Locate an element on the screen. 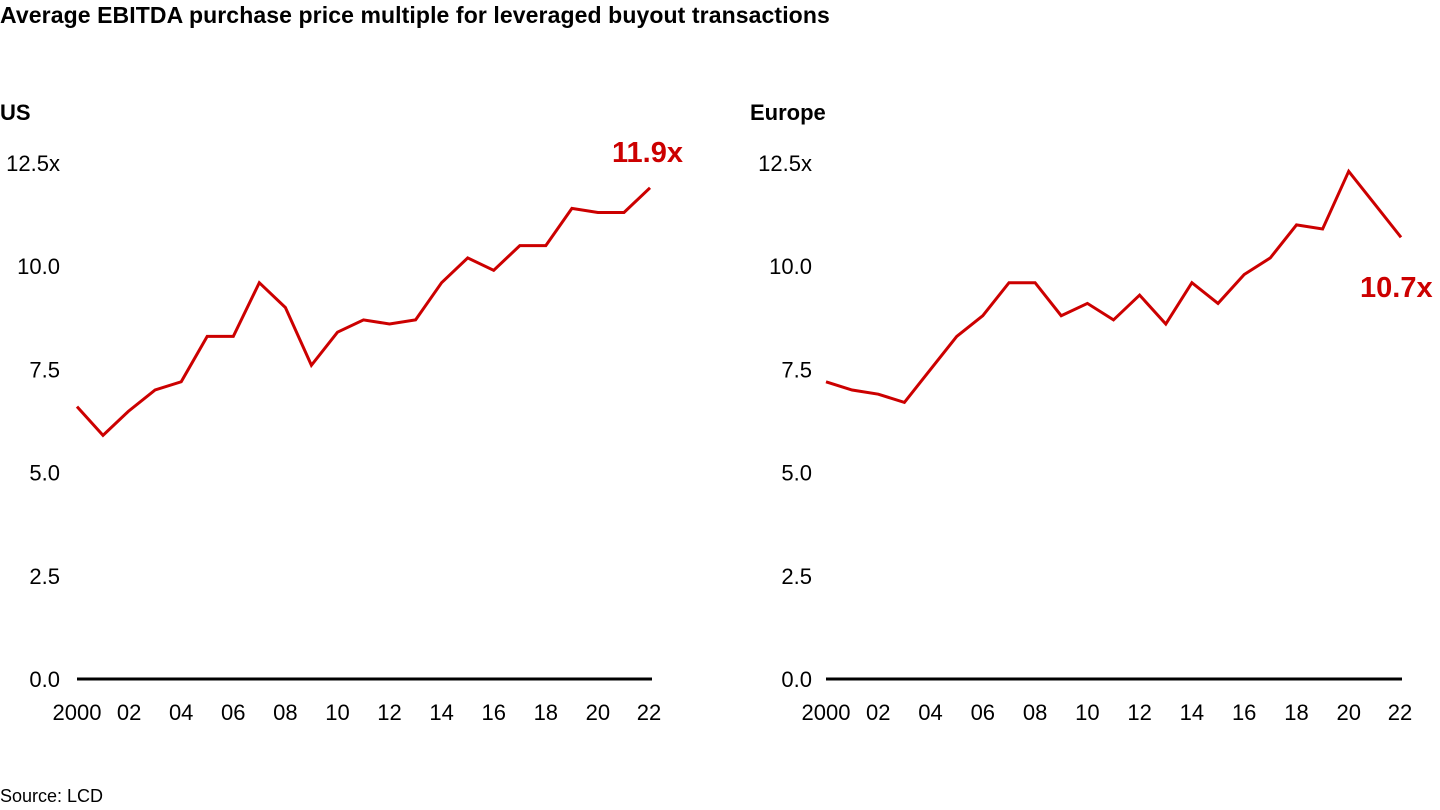 Image resolution: width=1440 pixels, height=810 pixels. europe-x-tick-label: 18 is located at coordinates (1296, 712).